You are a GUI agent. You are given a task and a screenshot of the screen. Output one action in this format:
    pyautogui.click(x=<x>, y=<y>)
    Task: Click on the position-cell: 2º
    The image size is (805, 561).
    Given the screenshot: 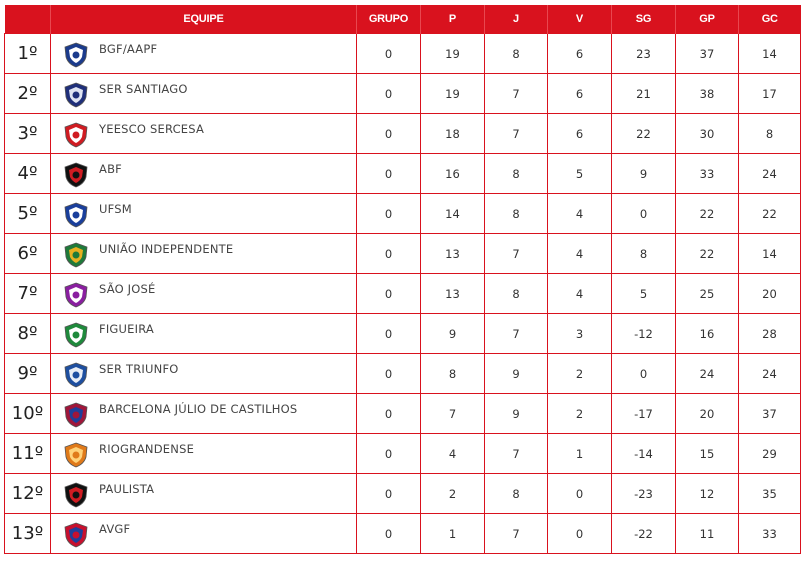 What is the action you would take?
    pyautogui.click(x=27, y=93)
    